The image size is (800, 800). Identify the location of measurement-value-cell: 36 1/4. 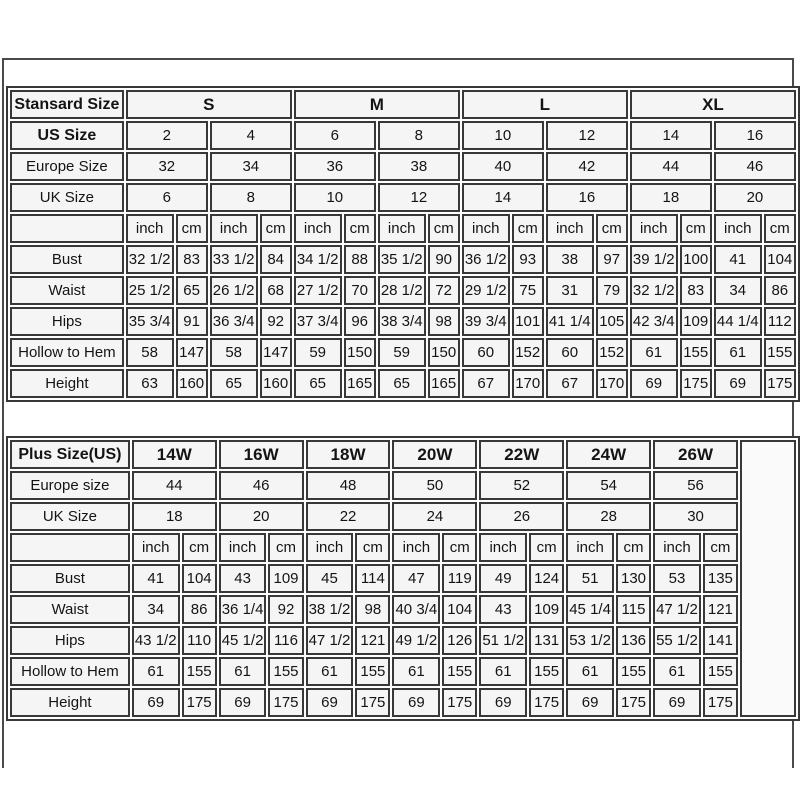
(242, 609).